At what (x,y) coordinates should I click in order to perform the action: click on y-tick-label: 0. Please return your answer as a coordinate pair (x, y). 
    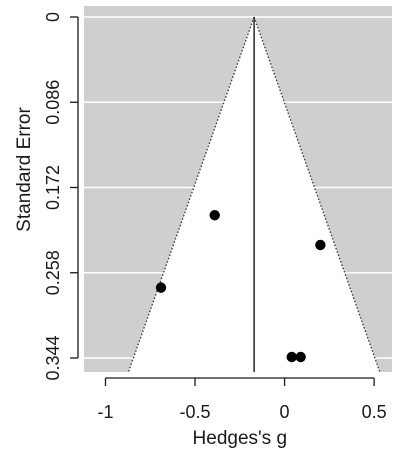
    Looking at the image, I should click on (53, 17).